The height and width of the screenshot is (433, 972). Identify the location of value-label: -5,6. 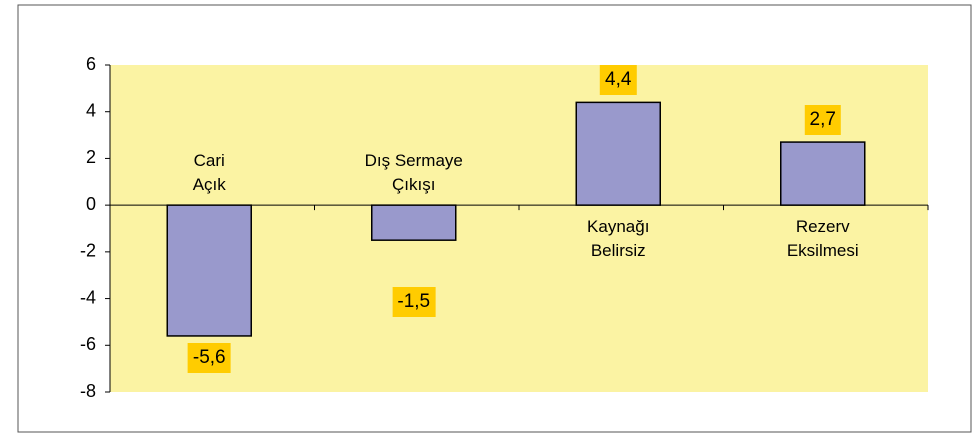
(209, 357).